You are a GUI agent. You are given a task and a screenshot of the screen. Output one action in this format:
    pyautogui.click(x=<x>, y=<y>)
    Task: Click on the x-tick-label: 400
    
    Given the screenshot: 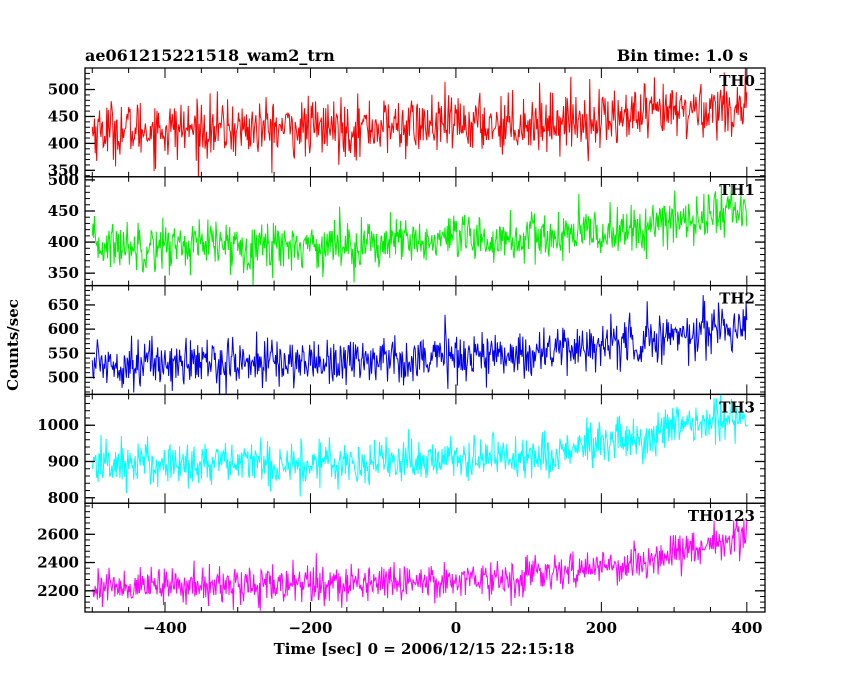 What is the action you would take?
    pyautogui.click(x=746, y=628)
    